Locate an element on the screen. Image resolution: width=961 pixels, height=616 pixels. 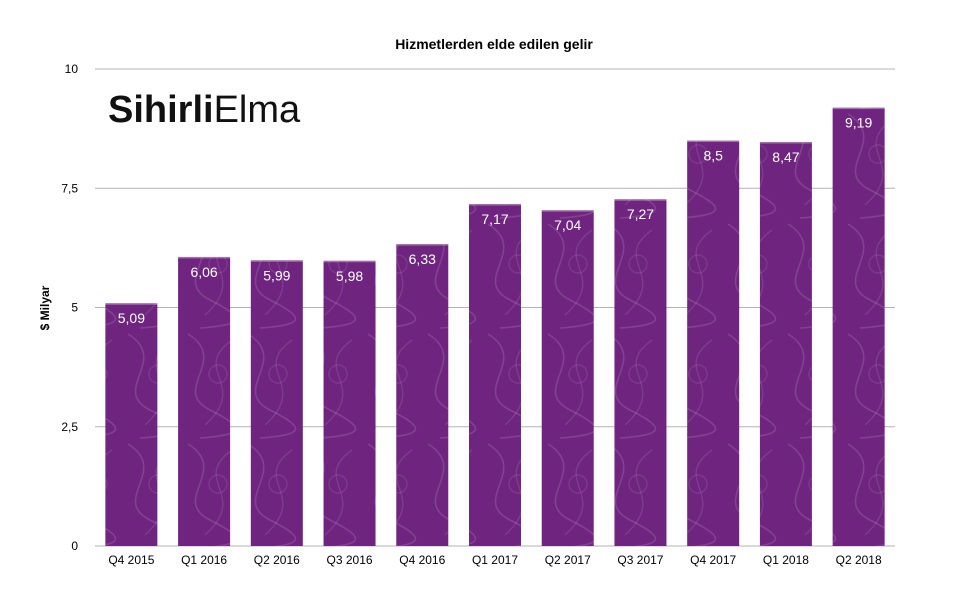
data-label: 7,04 is located at coordinates (567, 225).